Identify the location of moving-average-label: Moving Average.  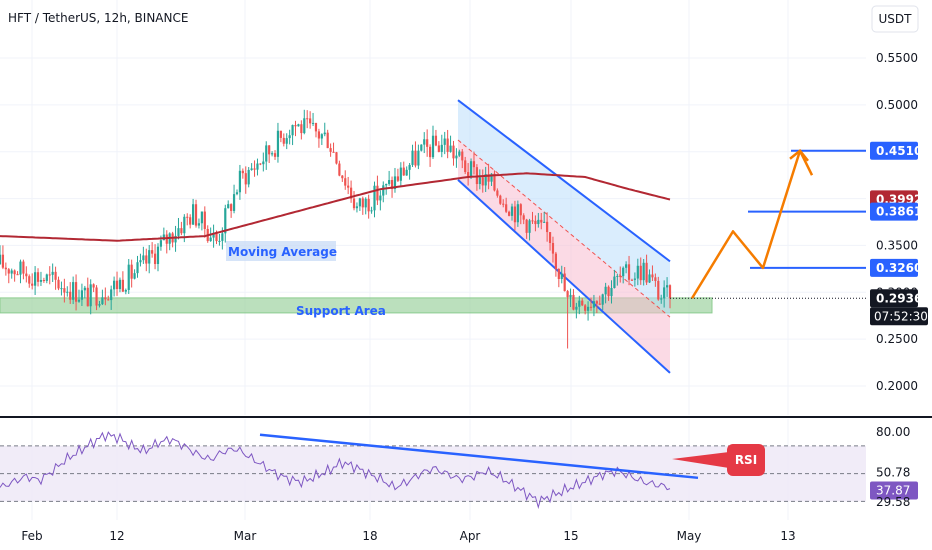
(282, 252).